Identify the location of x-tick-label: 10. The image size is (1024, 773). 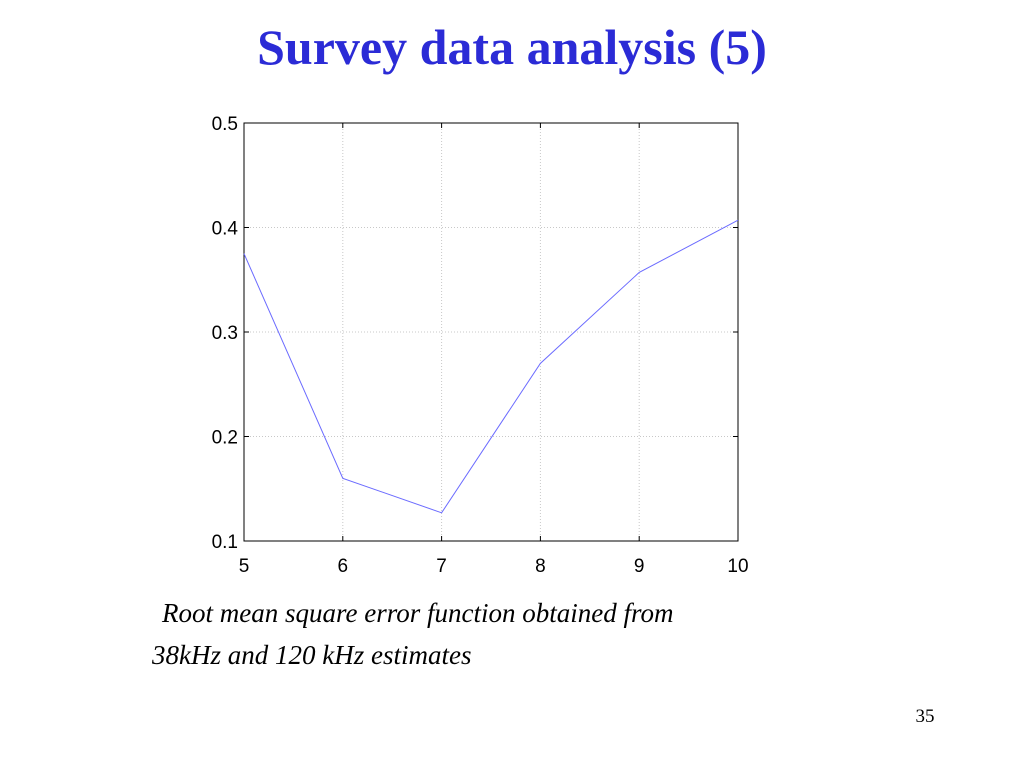
(737, 566).